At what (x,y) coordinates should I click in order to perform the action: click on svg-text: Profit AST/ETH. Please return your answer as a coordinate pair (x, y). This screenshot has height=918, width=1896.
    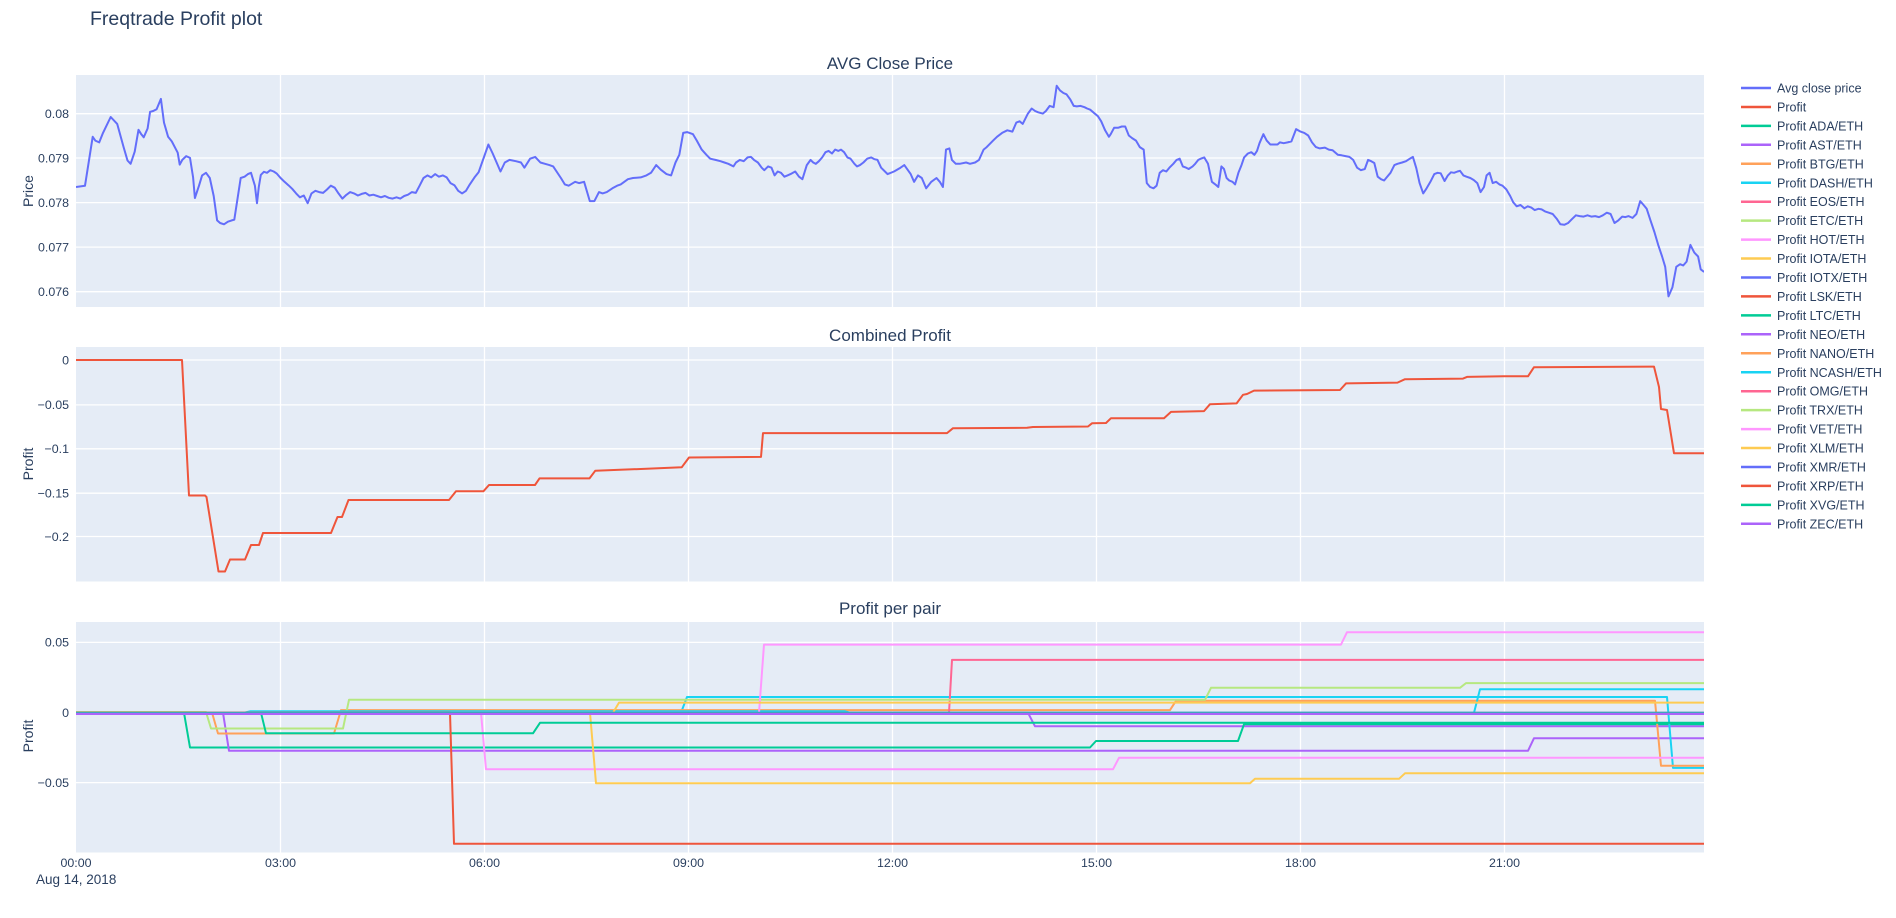
    Looking at the image, I should click on (1819, 145).